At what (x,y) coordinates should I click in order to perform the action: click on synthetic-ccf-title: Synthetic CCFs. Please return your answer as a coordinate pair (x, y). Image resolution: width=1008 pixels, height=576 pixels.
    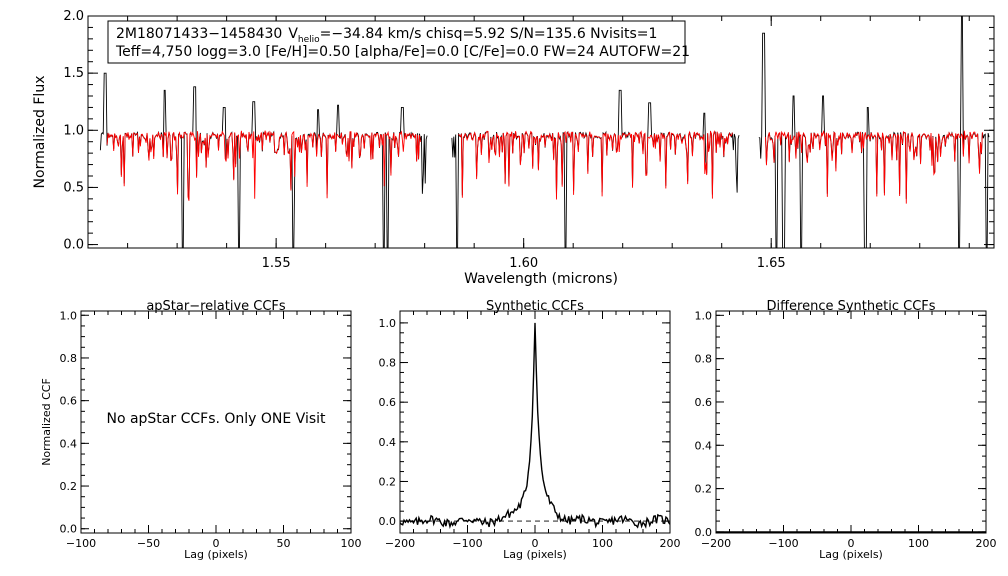
    Looking at the image, I should click on (535, 306).